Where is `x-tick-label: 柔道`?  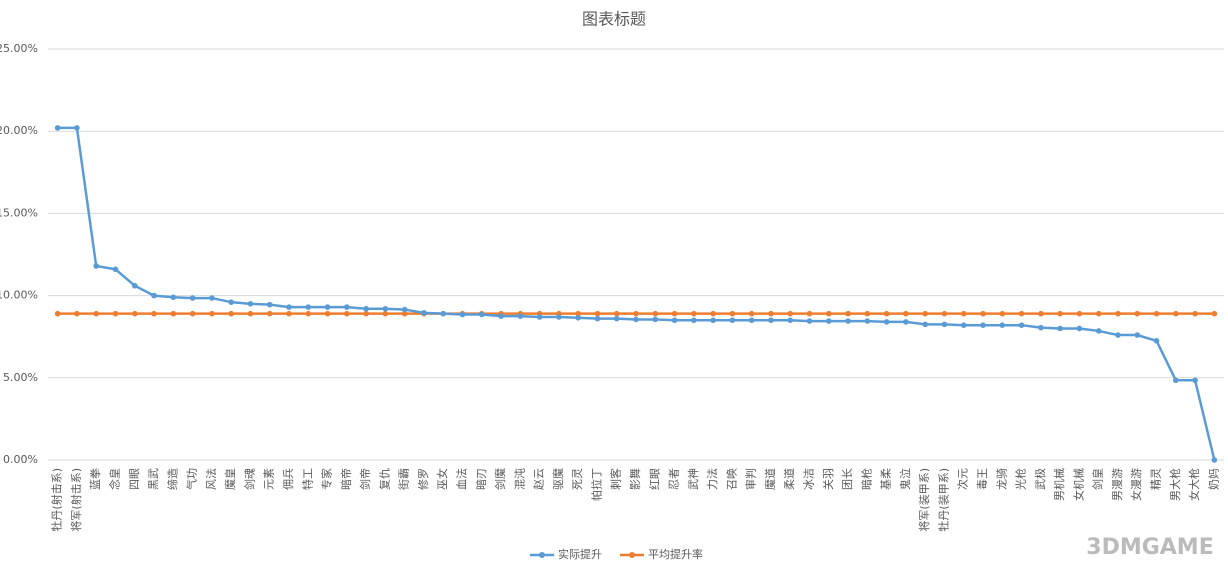
x-tick-label: 柔道 is located at coordinates (789, 479).